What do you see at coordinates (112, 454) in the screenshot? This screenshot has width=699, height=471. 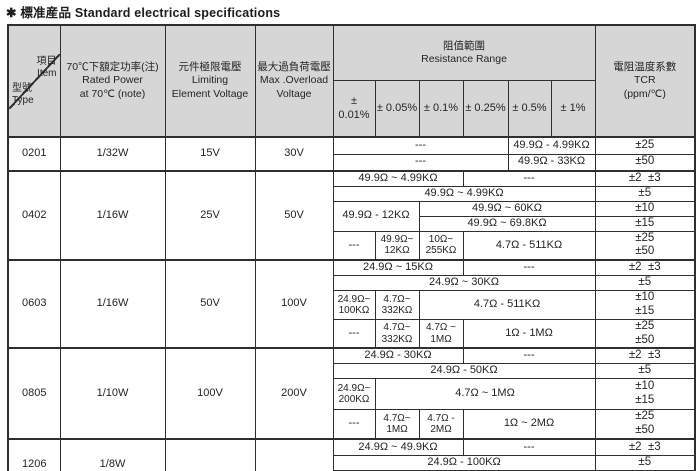 I see `power-cell-1206: 1/8W` at bounding box center [112, 454].